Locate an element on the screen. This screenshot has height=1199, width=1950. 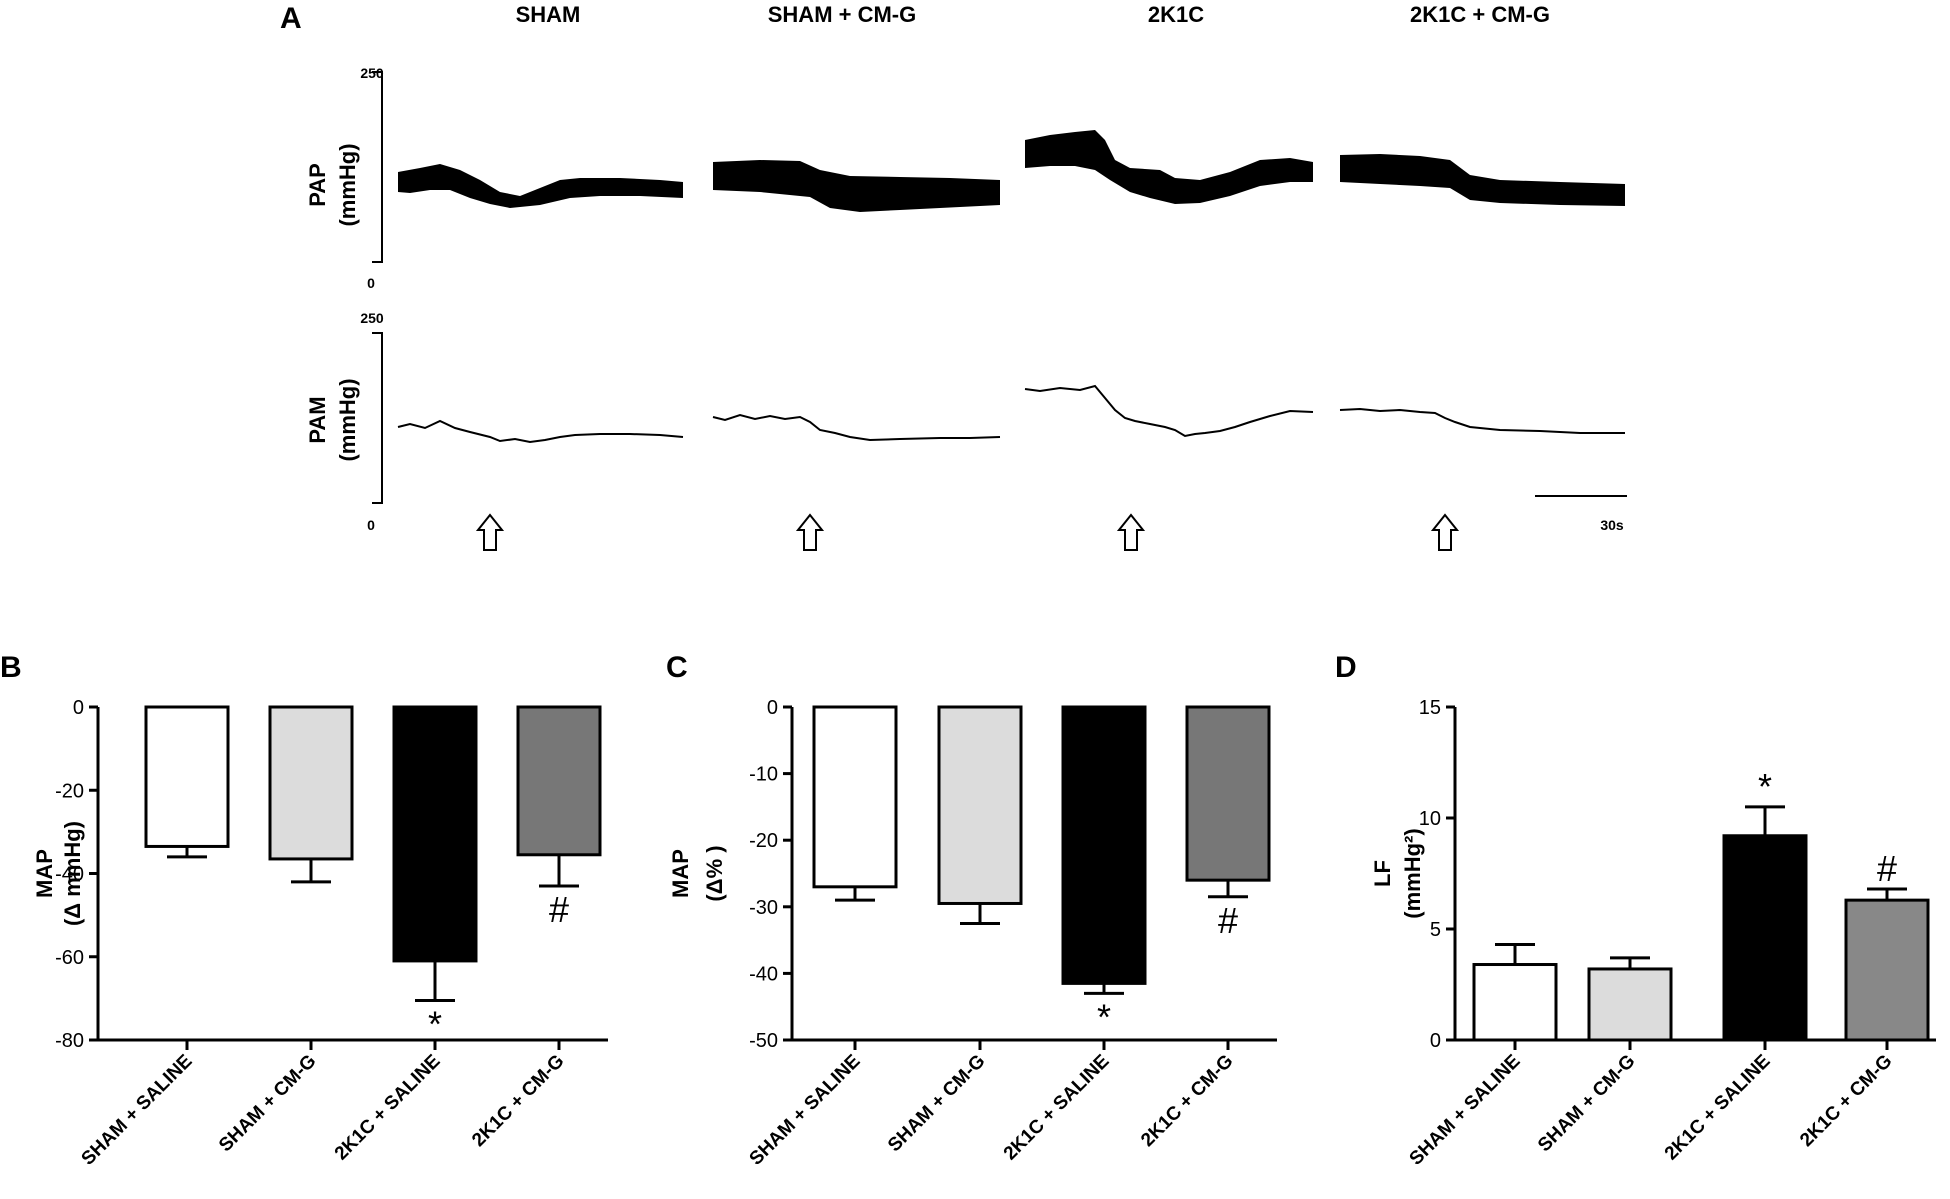
panel-d-category-label: 2K1C + CM-G is located at coordinates (1846, 1101).